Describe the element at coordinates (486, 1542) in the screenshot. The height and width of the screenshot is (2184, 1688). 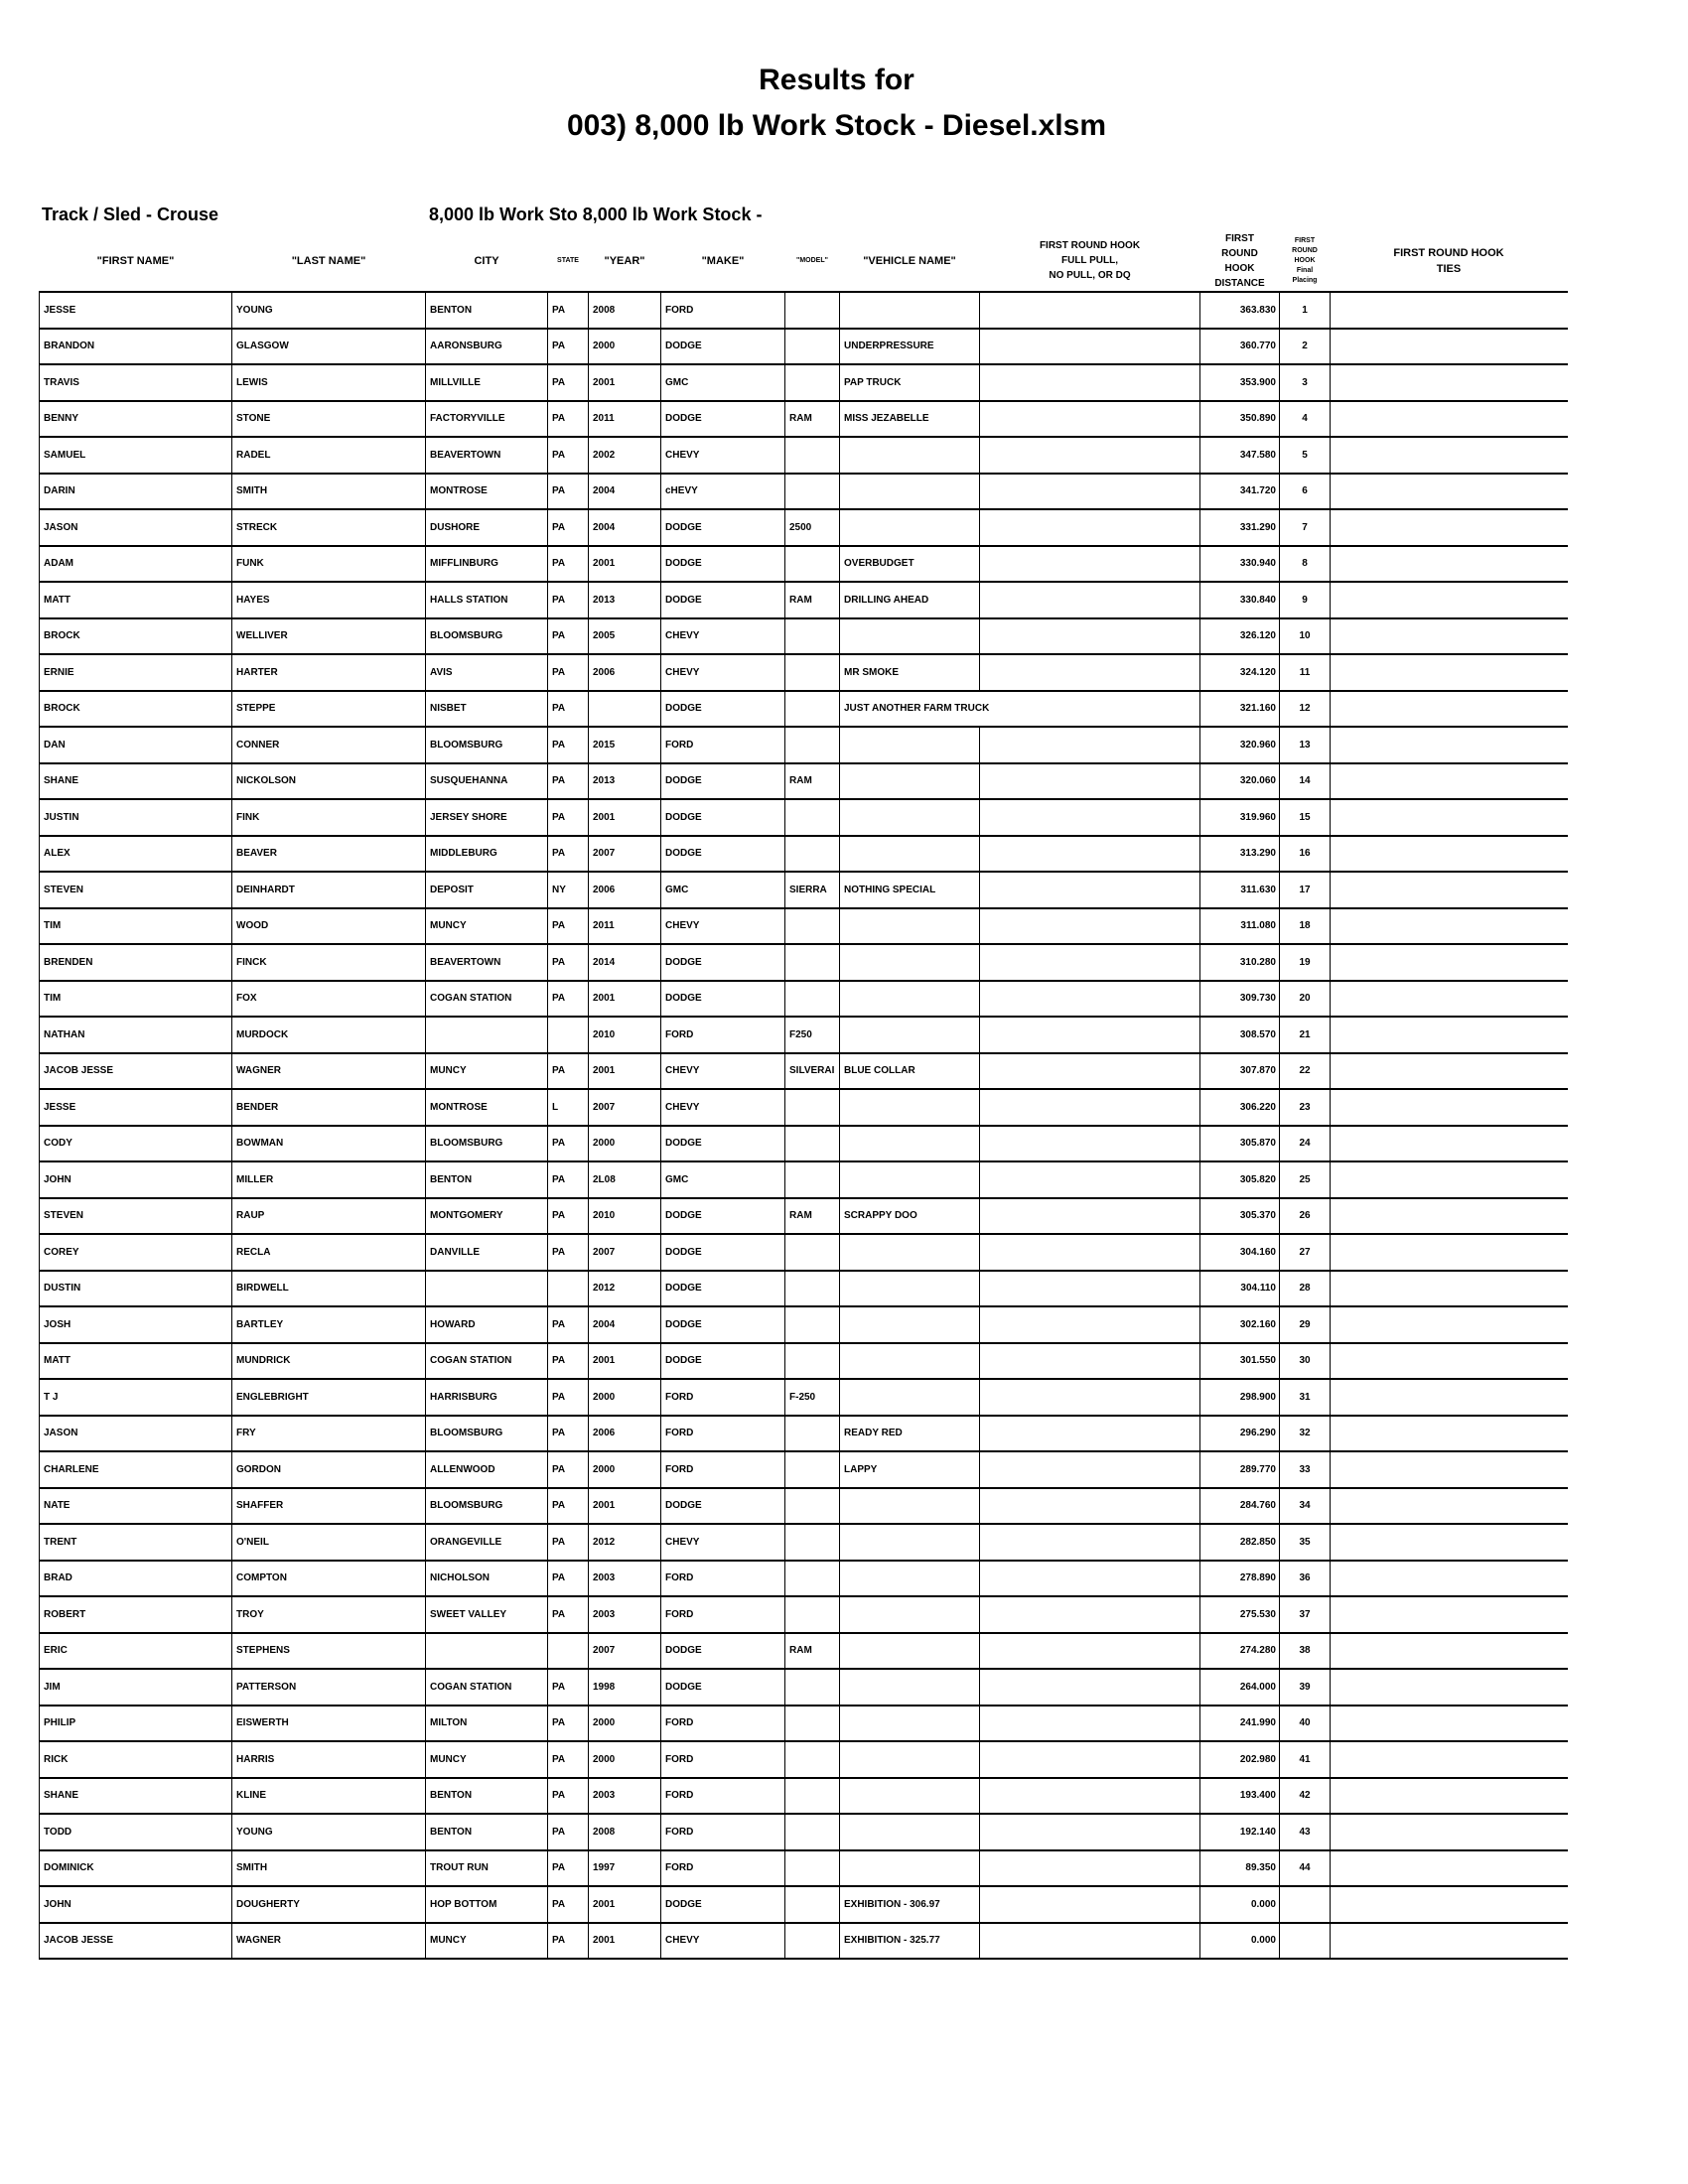
I see `cell-city: ORANGEVILLE` at that location.